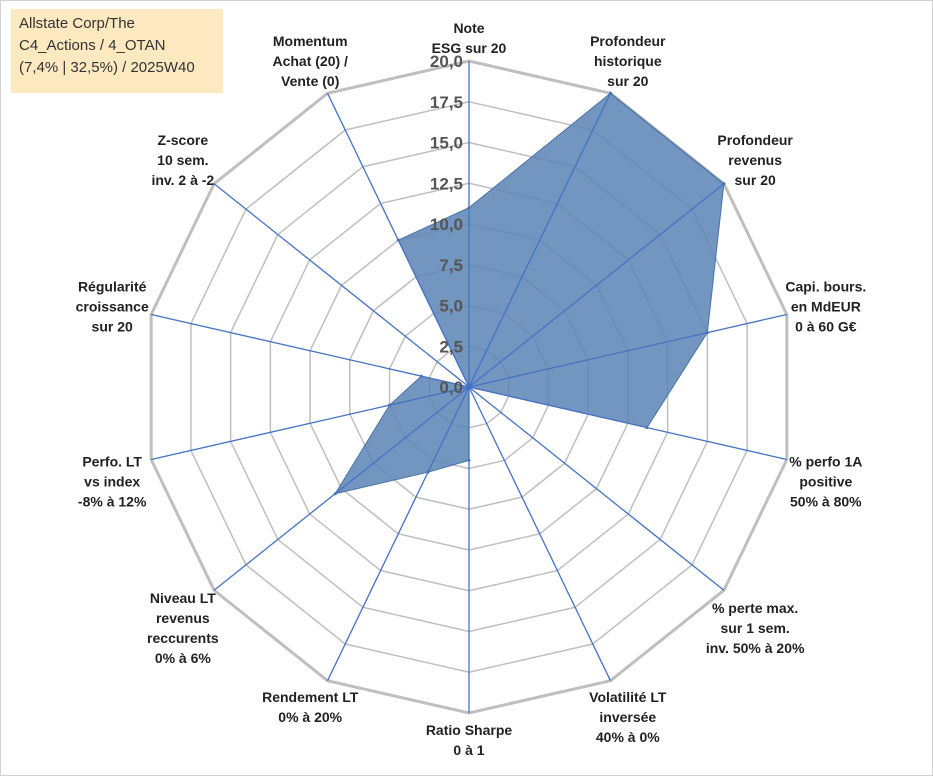 The height and width of the screenshot is (776, 933). I want to click on category-label: Z-score 10 sem. inv. 2 à -2, so click(182, 160).